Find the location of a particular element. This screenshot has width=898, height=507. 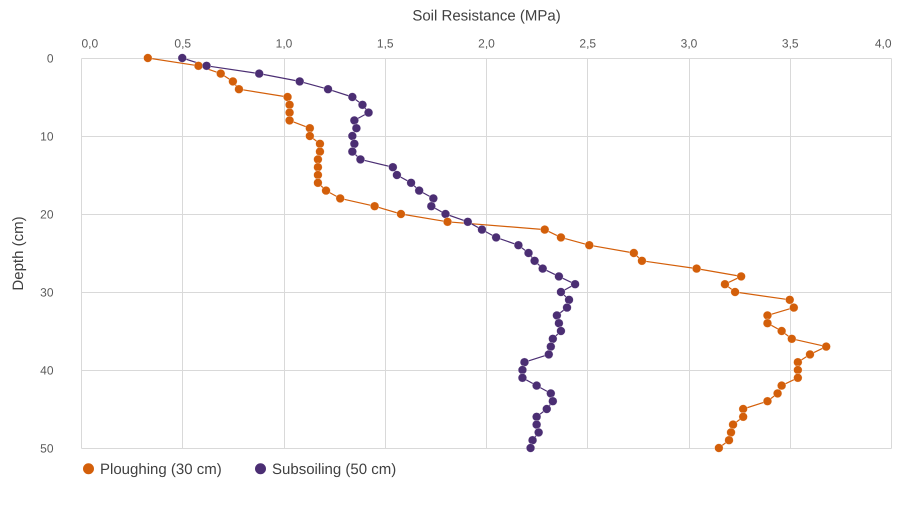

x-tick-label: 1,5 is located at coordinates (385, 43).